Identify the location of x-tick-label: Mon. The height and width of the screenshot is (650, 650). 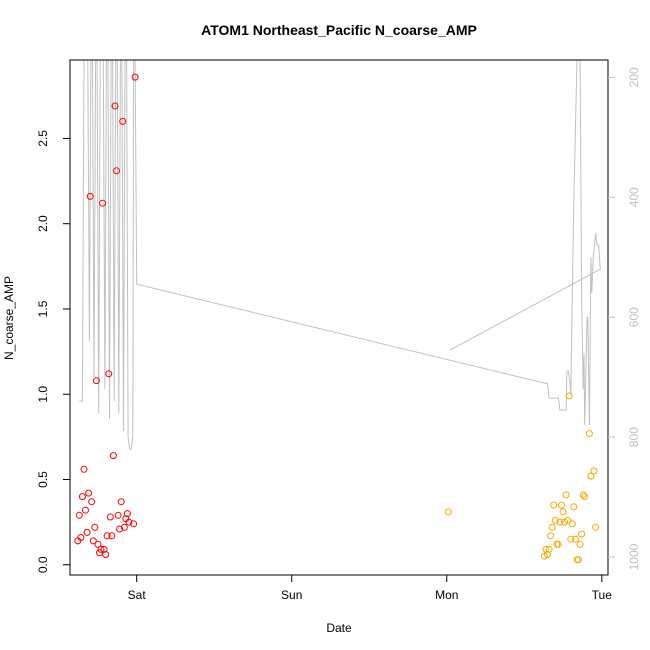
(446, 595).